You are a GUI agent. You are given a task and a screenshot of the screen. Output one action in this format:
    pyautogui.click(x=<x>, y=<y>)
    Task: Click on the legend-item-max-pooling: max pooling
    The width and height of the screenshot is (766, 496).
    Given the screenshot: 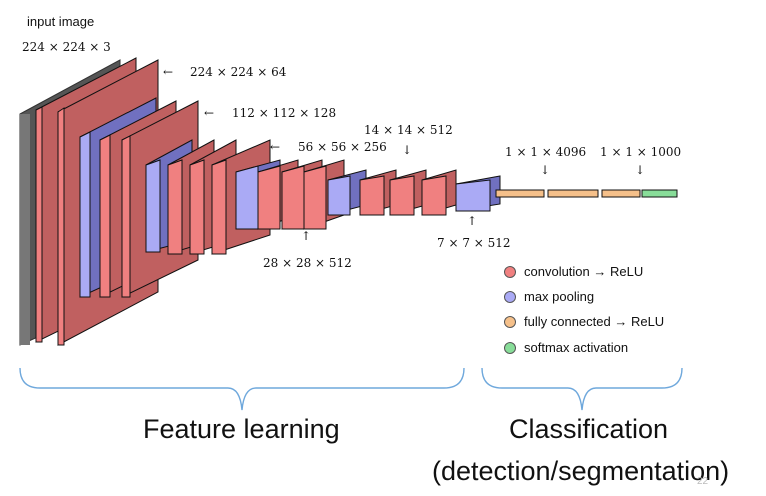 What is the action you would take?
    pyautogui.click(x=549, y=296)
    